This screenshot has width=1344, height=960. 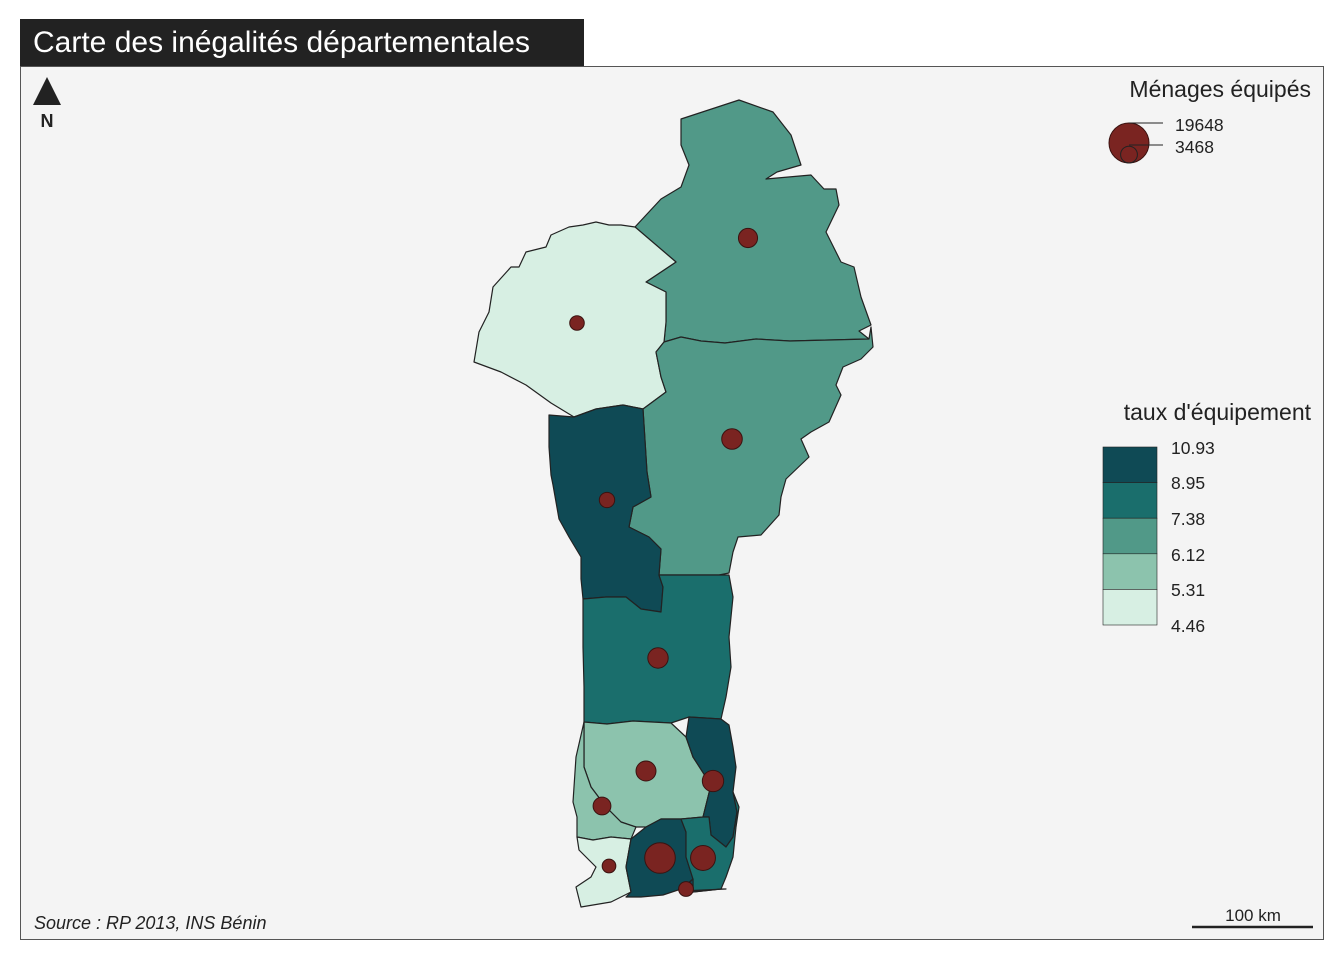 What do you see at coordinates (1199, 125) in the screenshot?
I see `legend-symbol-value-large: 19648` at bounding box center [1199, 125].